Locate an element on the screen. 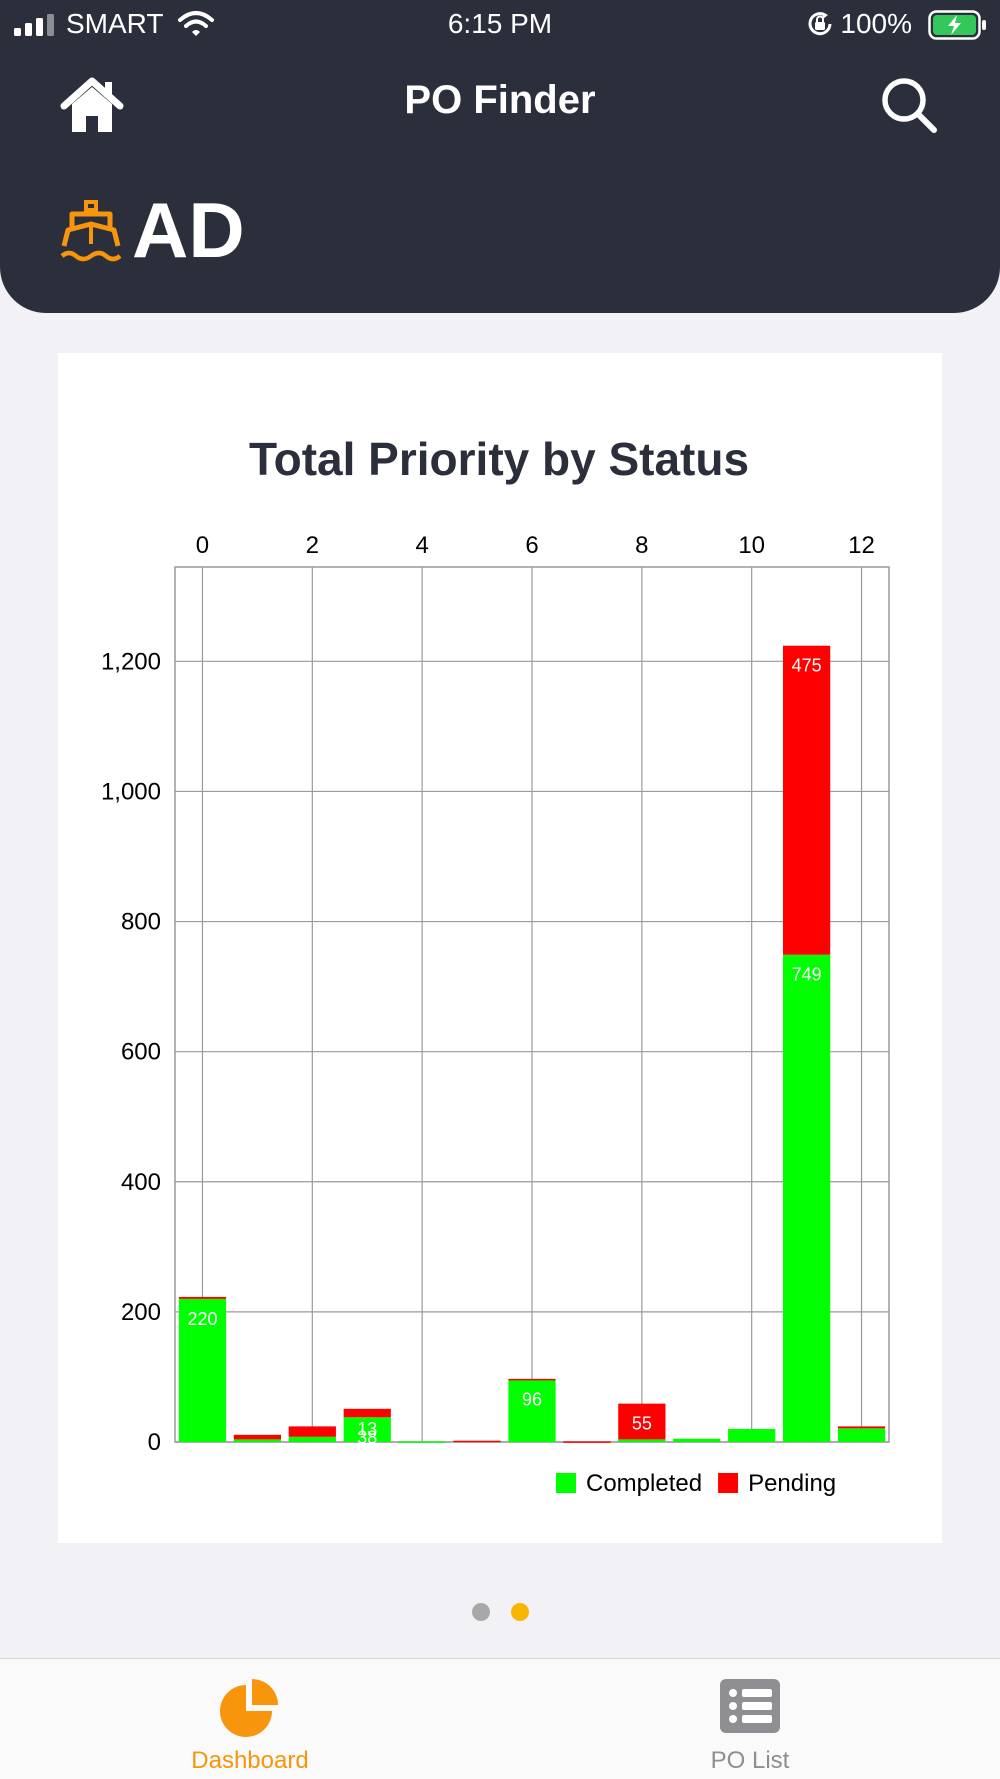 The width and height of the screenshot is (1000, 1779). pie-chart-icon is located at coordinates (249, 1708).